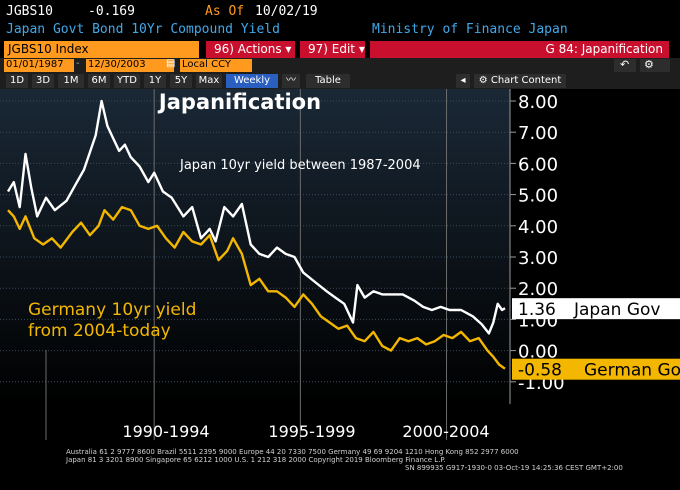  I want to click on edit-menu-label: 97) Edit ▾, so click(336, 49).